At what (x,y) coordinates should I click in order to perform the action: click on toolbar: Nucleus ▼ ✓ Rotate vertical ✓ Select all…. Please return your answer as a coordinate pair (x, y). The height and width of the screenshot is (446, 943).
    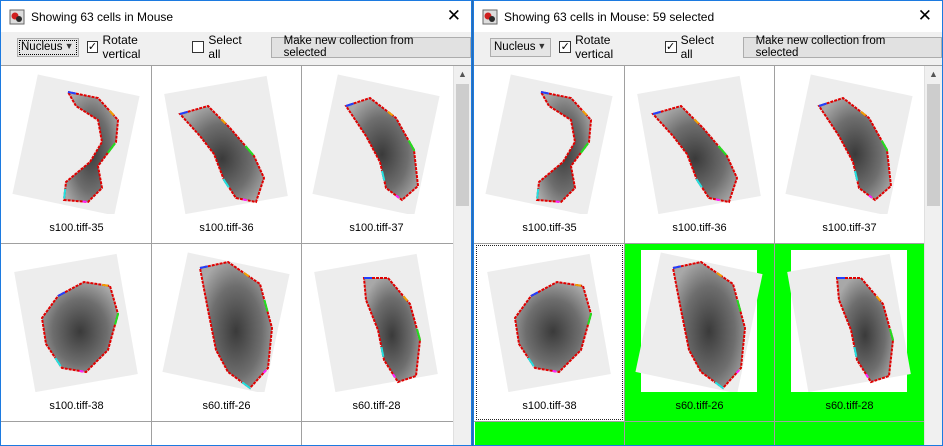
    Looking at the image, I should click on (708, 47).